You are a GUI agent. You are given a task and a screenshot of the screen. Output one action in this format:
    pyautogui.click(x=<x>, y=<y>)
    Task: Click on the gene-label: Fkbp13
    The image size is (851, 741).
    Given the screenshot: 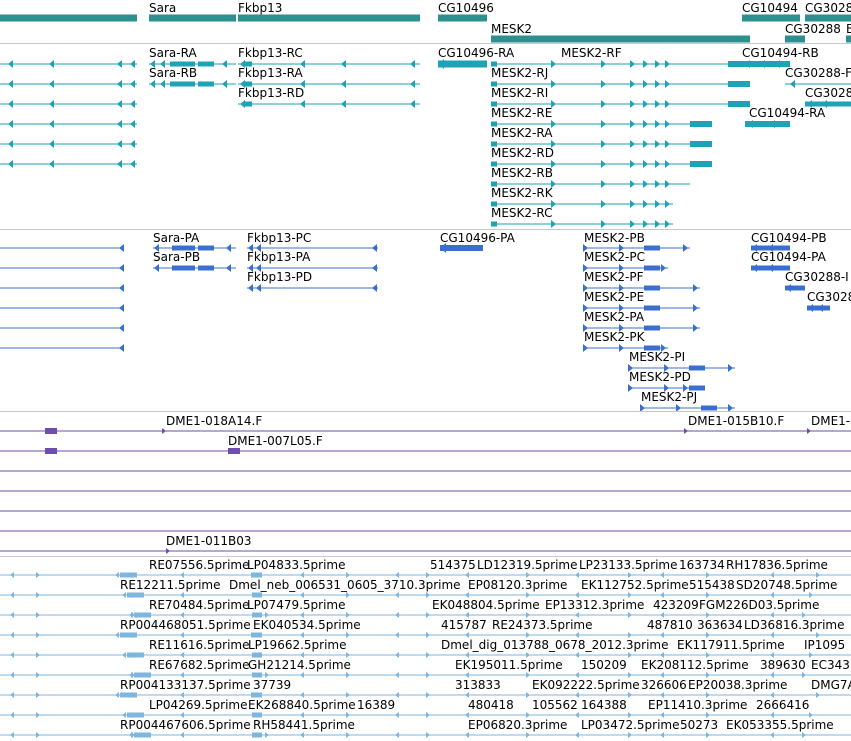 What is the action you would take?
    pyautogui.click(x=260, y=8)
    